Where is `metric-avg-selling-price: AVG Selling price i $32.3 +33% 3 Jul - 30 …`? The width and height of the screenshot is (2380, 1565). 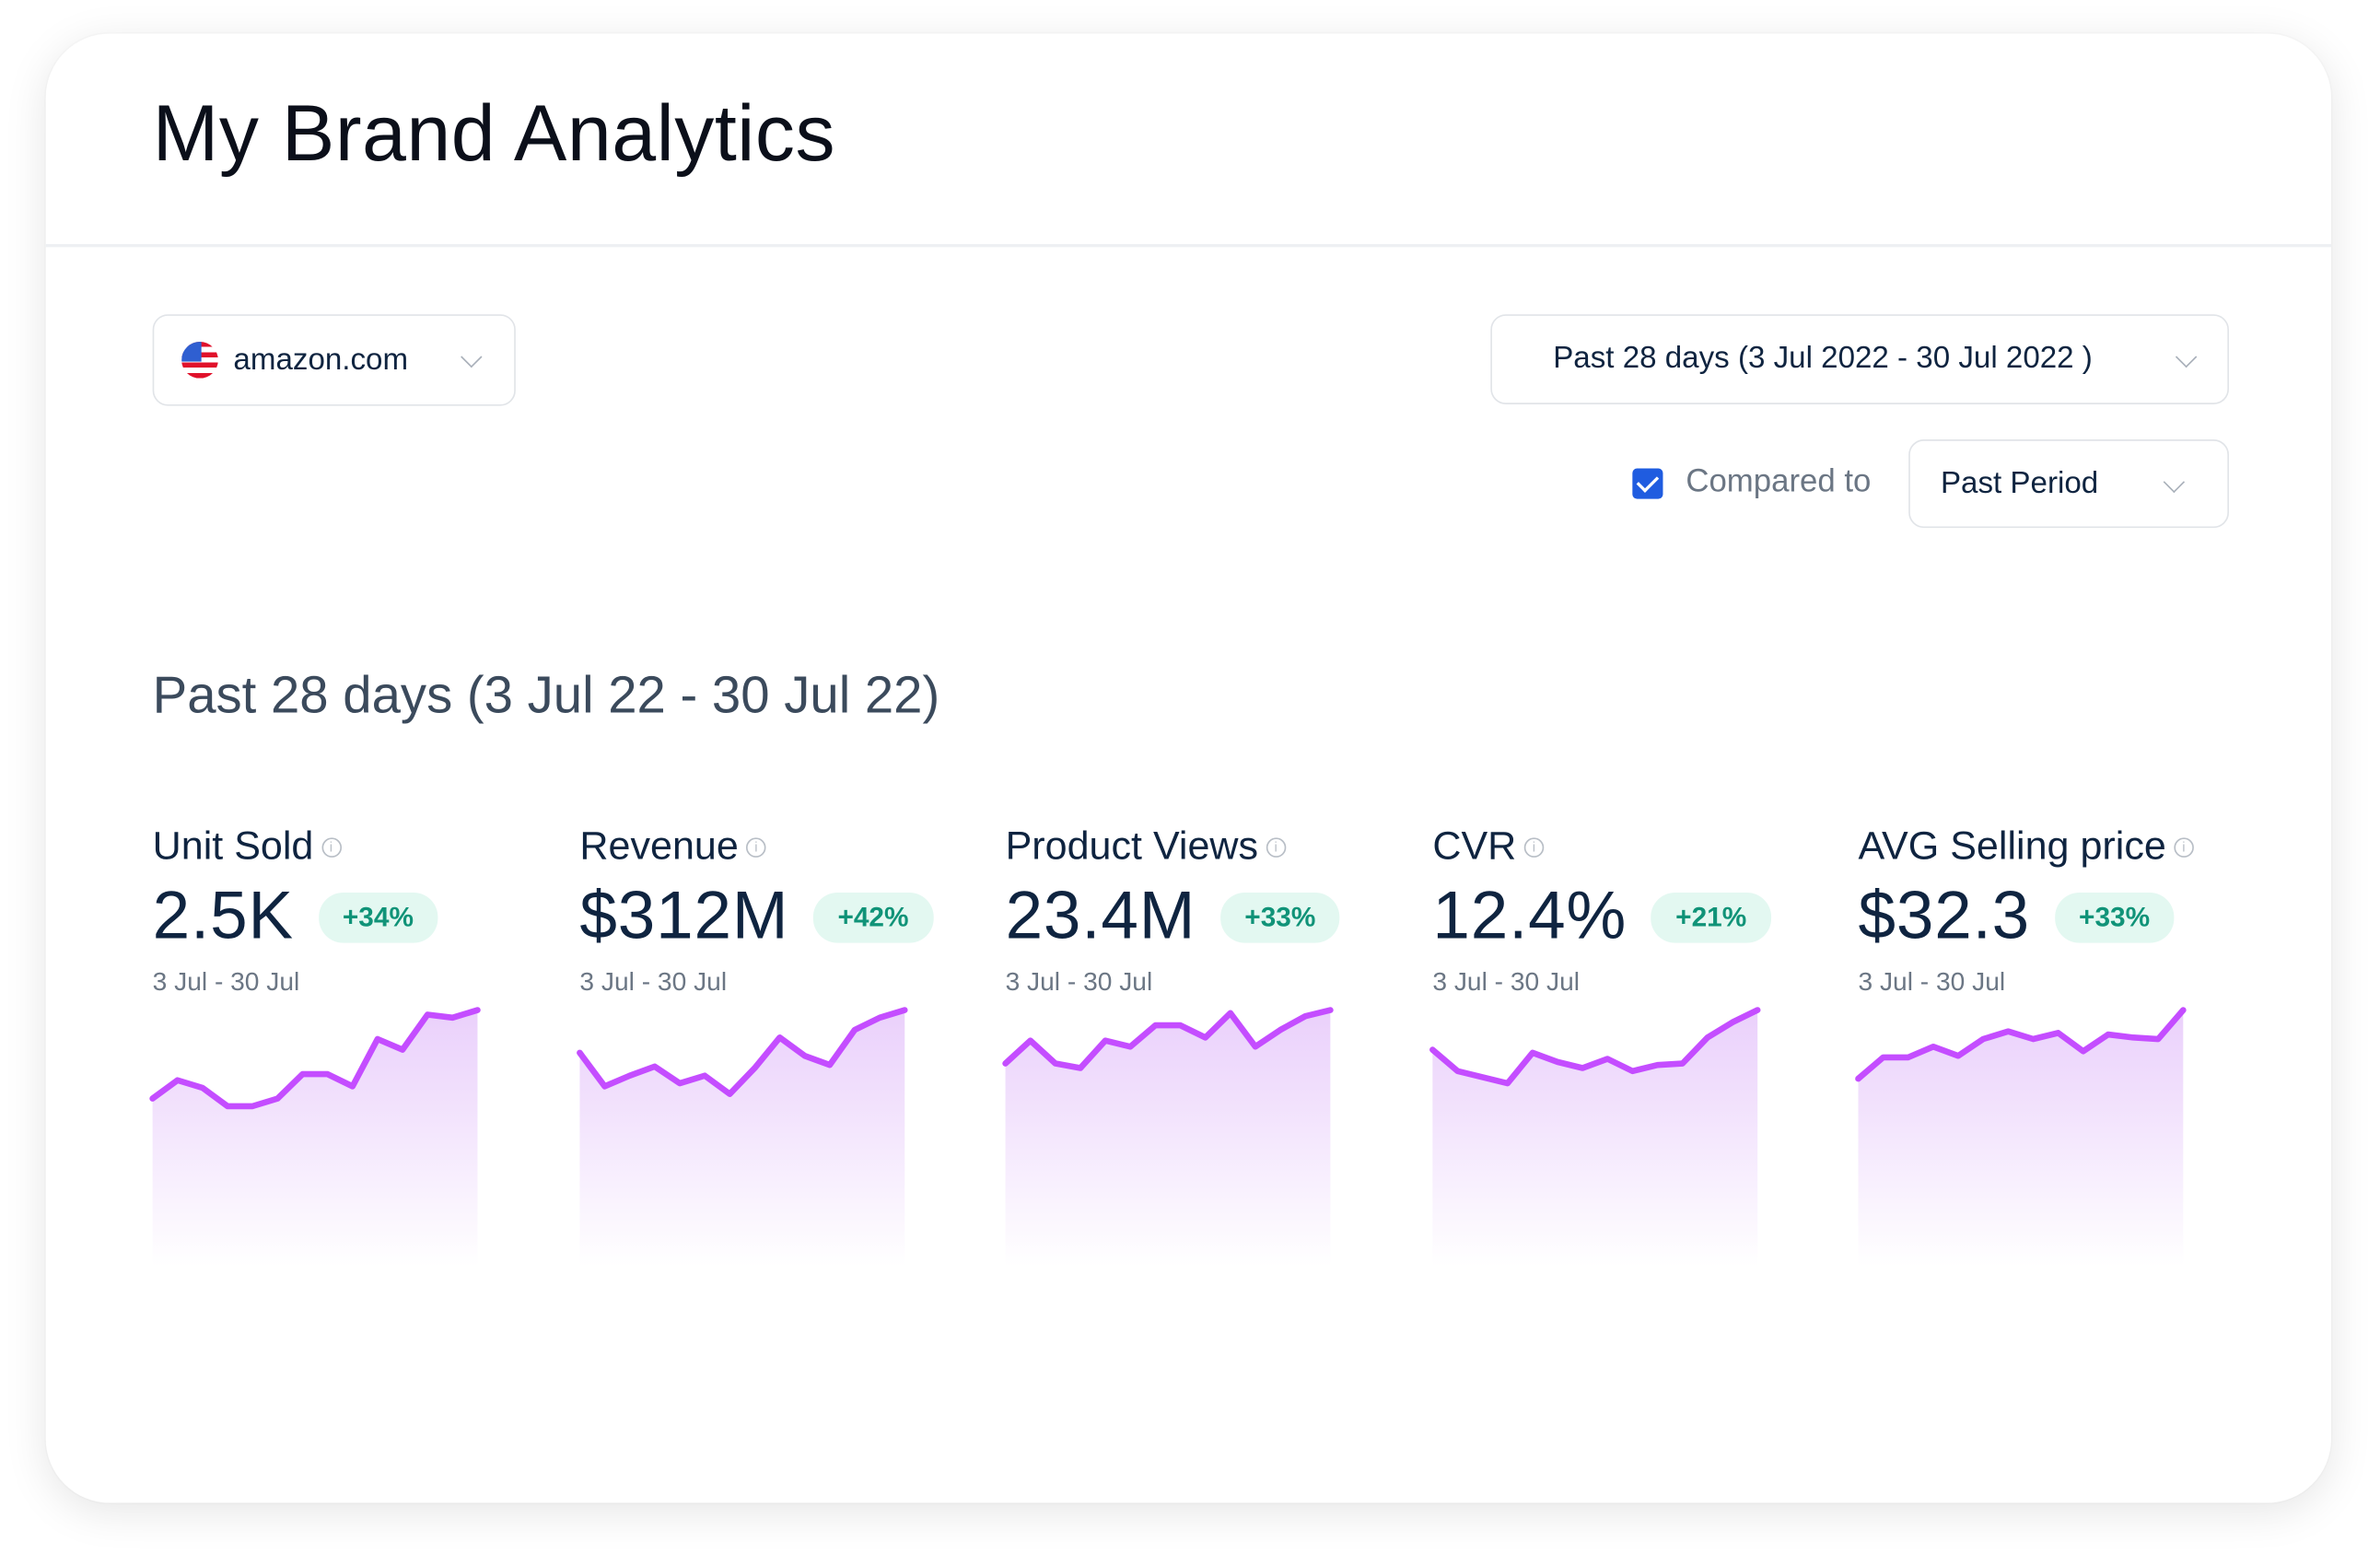
metric-avg-selling-price: AVG Selling price i $32.3 +33% 3 Jul - 30 … is located at coordinates (2056, 909).